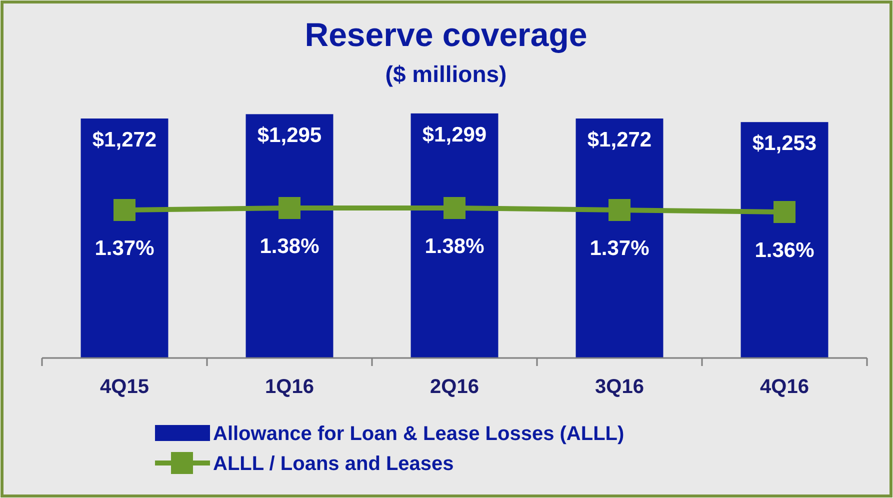  Describe the element at coordinates (124, 387) in the screenshot. I see `x-tick-label: 4Q15` at that location.